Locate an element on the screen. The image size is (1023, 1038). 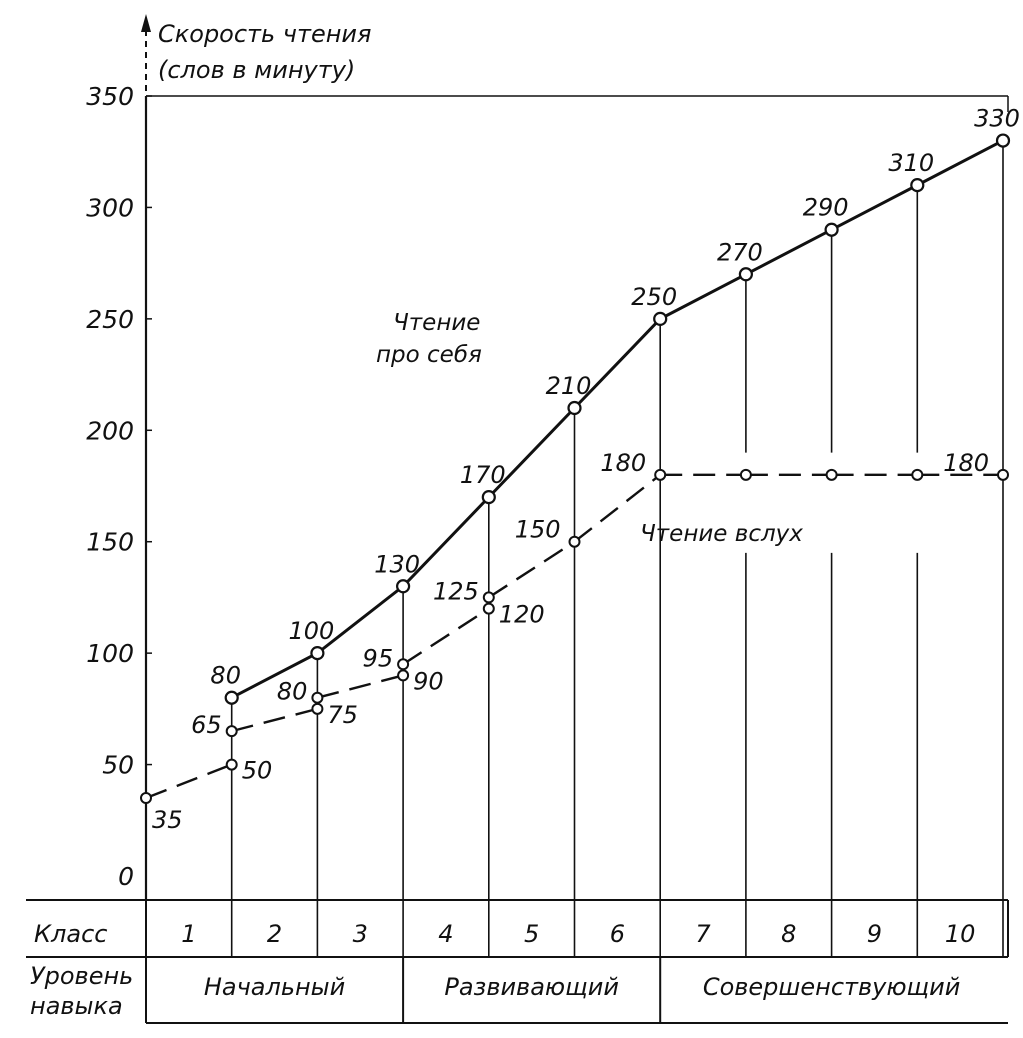
level-cell: Начальный is located at coordinates (274, 987).